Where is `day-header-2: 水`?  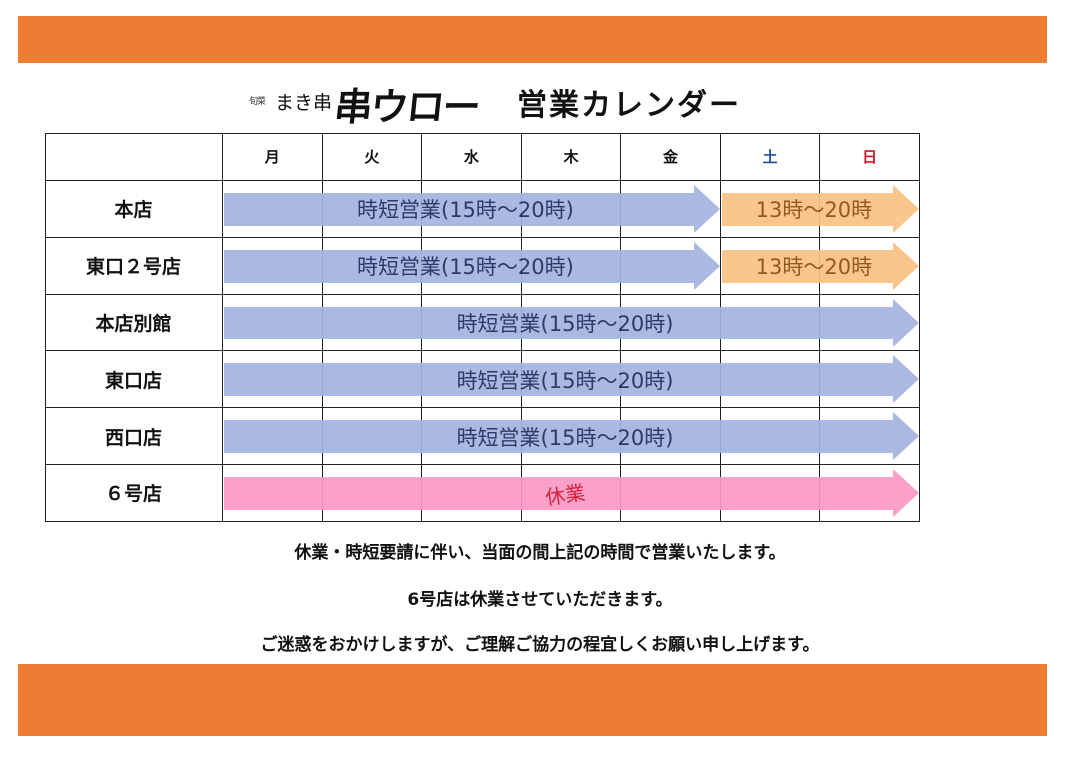 day-header-2: 水 is located at coordinates (472, 157).